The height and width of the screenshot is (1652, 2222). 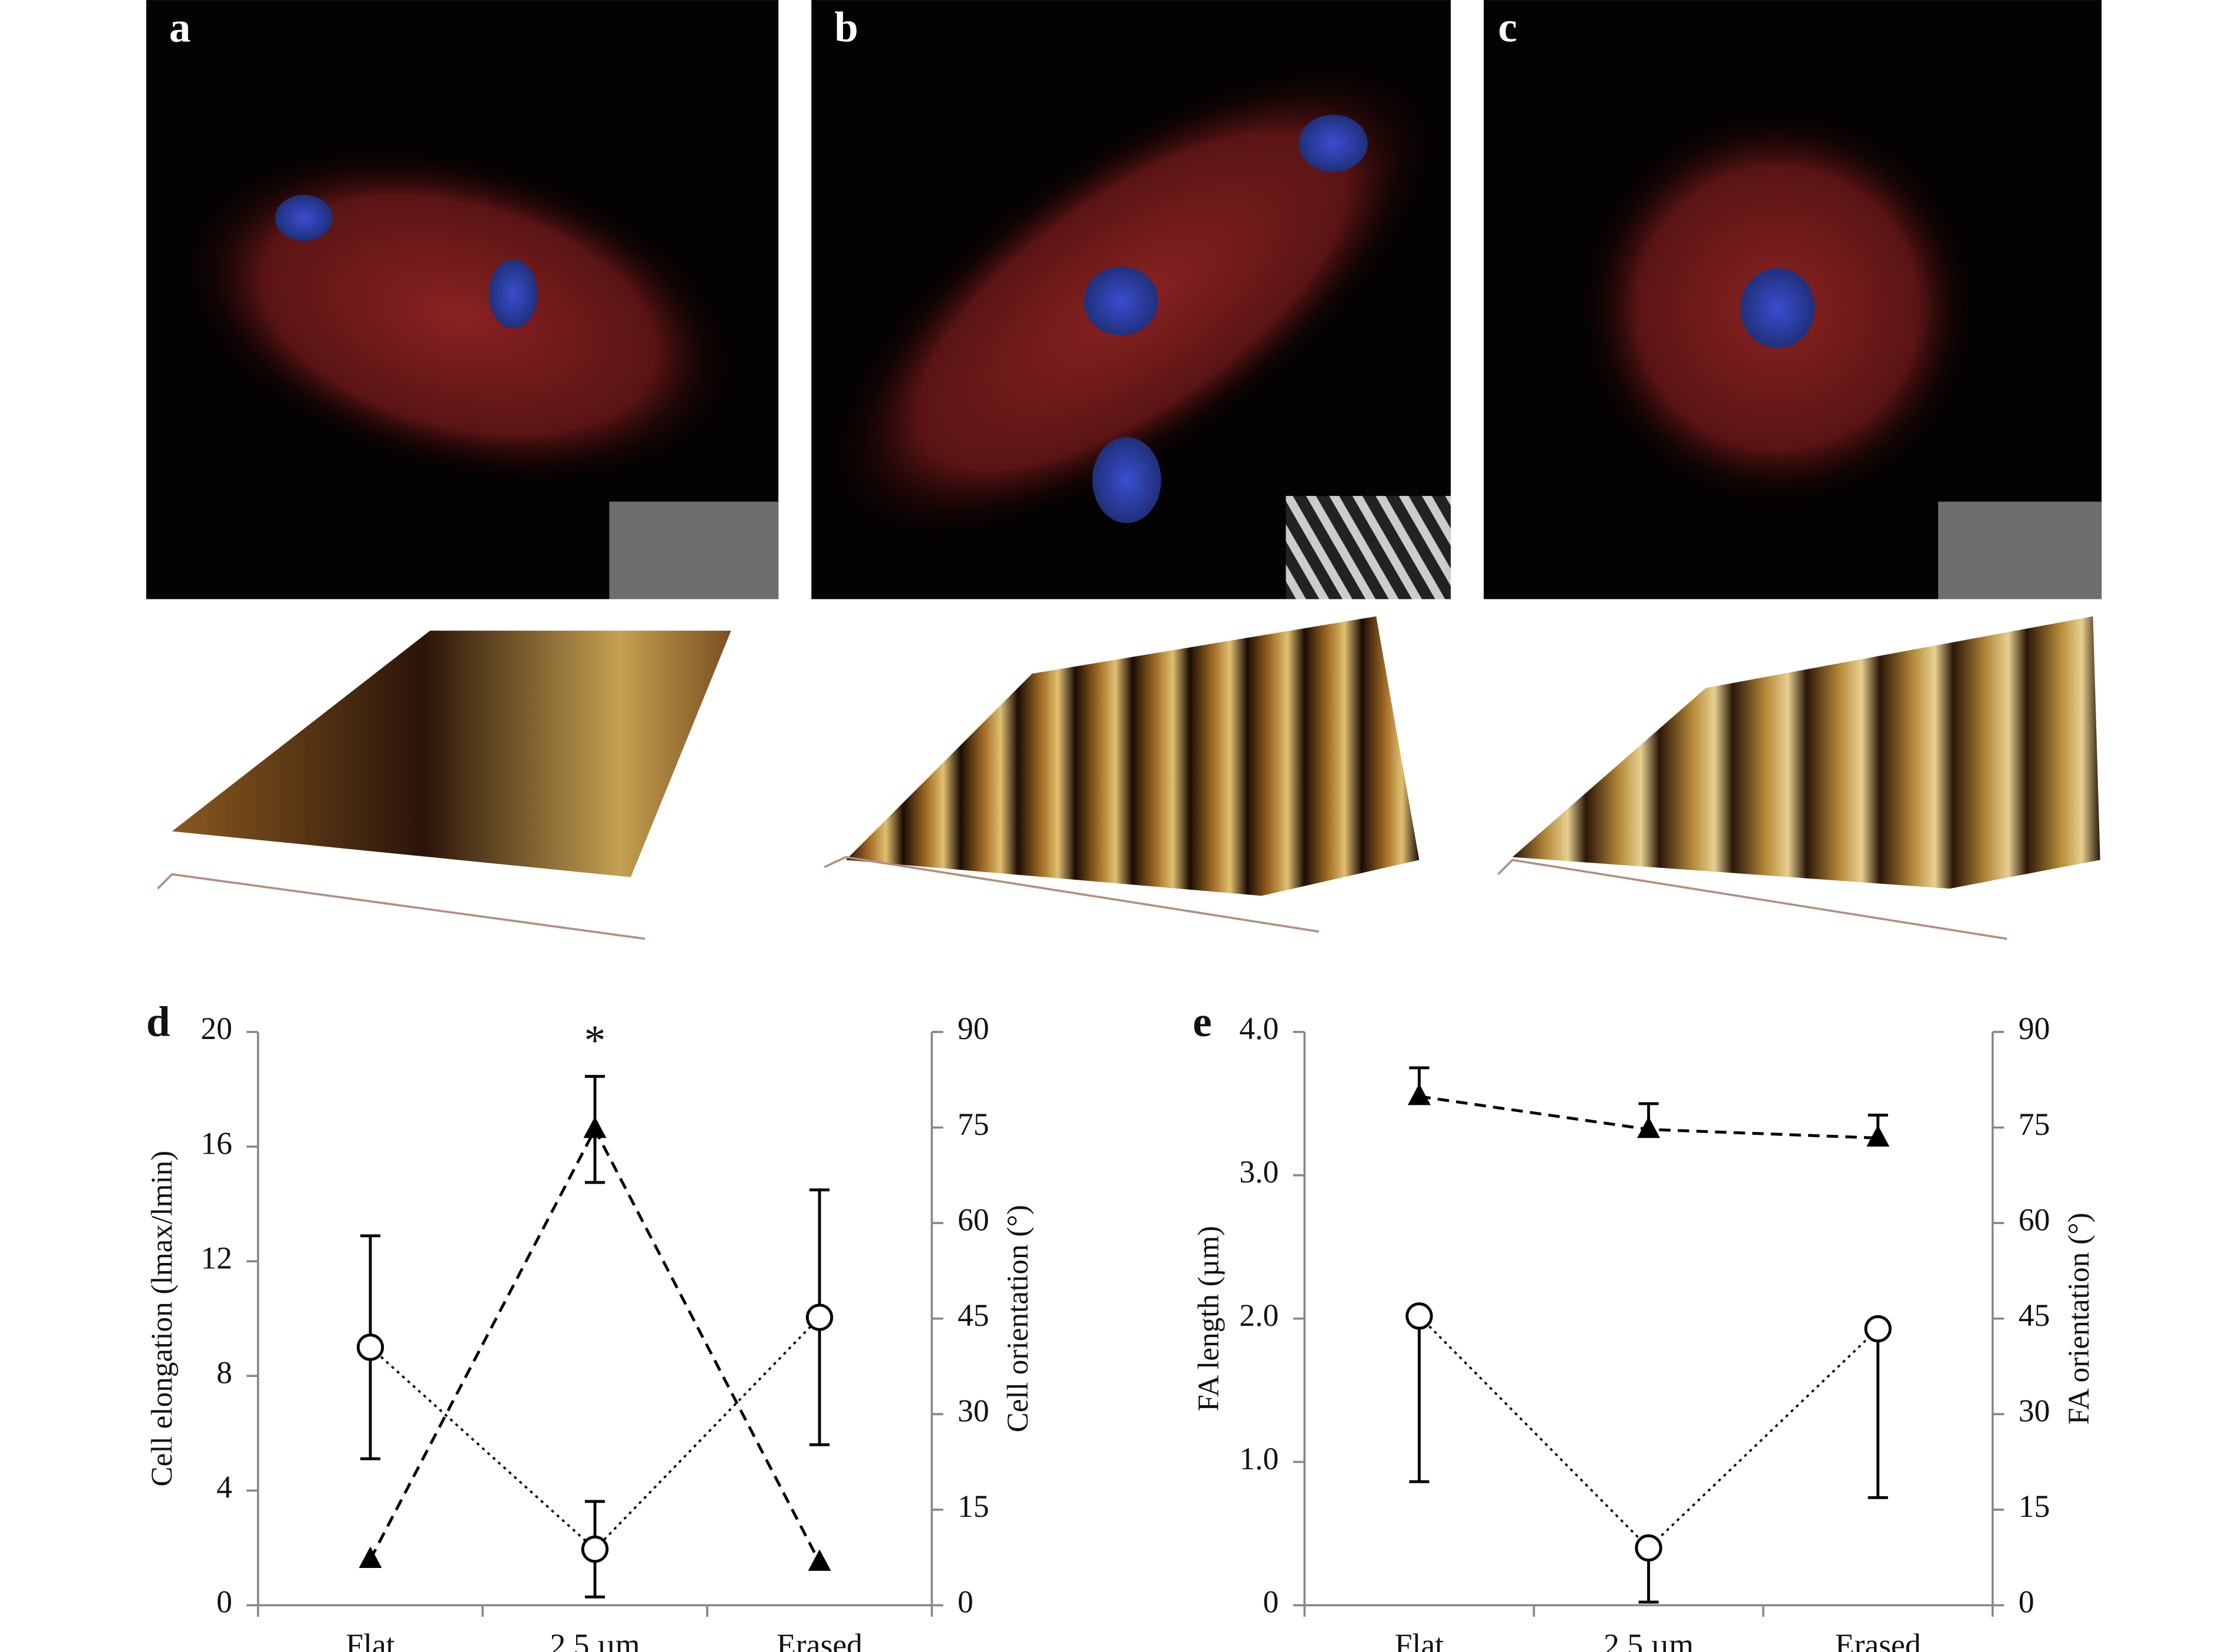 I want to click on surface-a, so click(x=451, y=754).